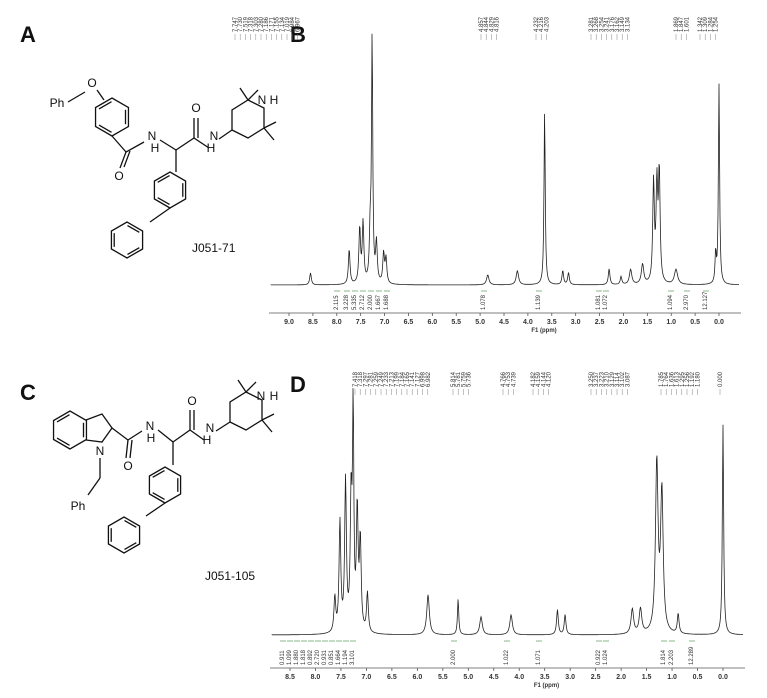  What do you see at coordinates (539, 379) in the screenshot?
I see `peak-label: 4.159` at bounding box center [539, 379].